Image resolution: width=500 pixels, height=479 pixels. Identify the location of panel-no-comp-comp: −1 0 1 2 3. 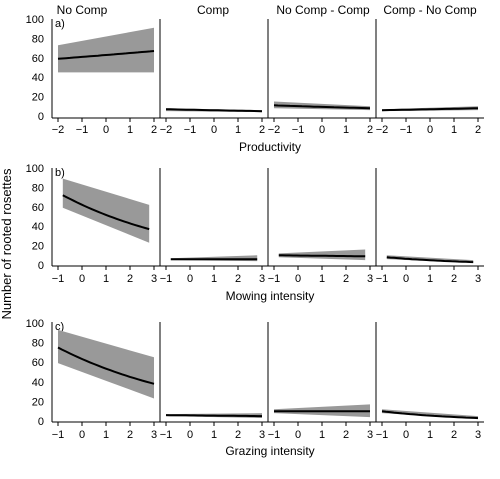
(320, 422).